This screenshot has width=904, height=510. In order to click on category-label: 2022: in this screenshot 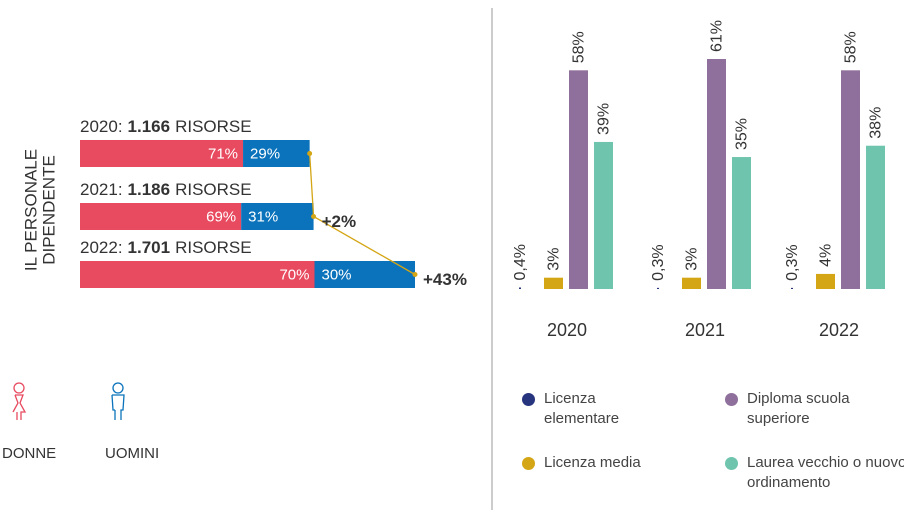, I will do `click(101, 247)`.